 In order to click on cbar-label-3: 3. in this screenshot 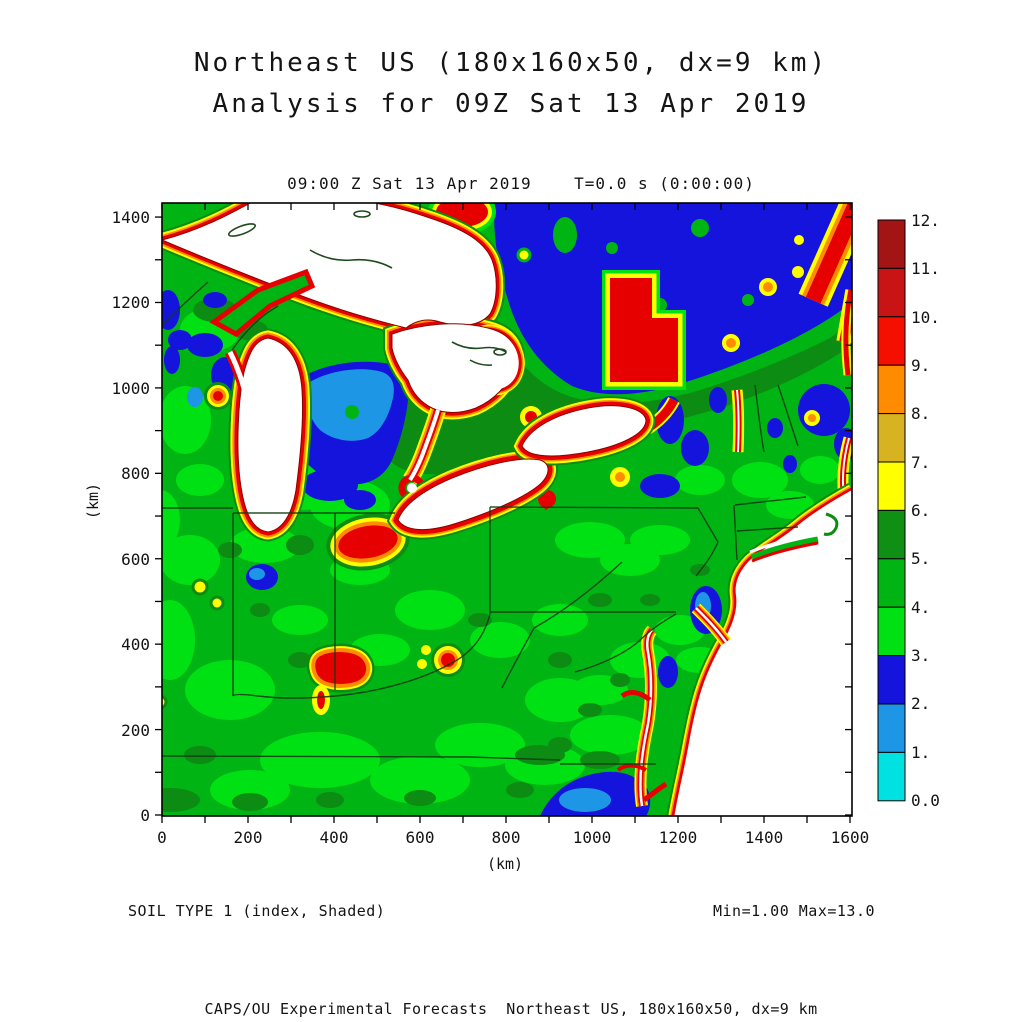, I will do `click(921, 655)`.